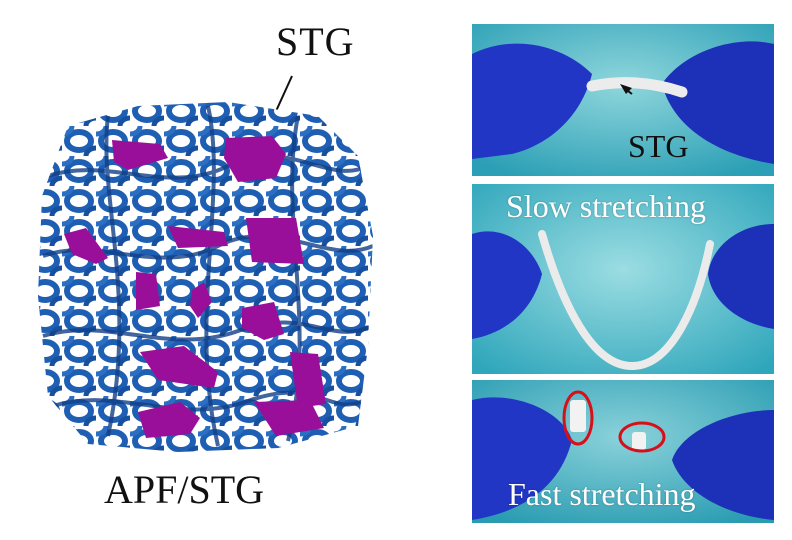 The image size is (792, 540). What do you see at coordinates (623, 100) in the screenshot?
I see `stg-photo: STG` at bounding box center [623, 100].